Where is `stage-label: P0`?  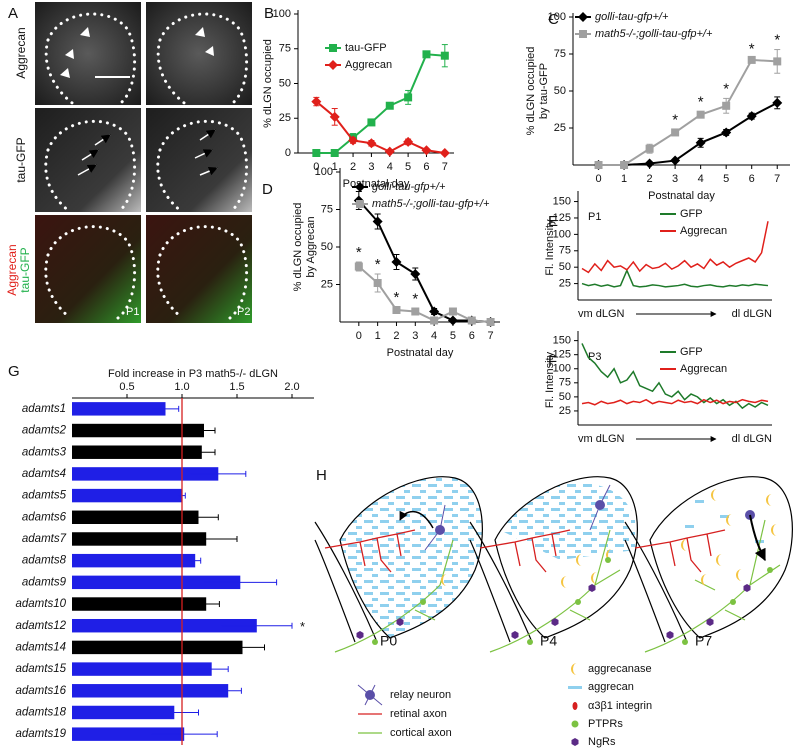
stage-label: P0 is located at coordinates (388, 641).